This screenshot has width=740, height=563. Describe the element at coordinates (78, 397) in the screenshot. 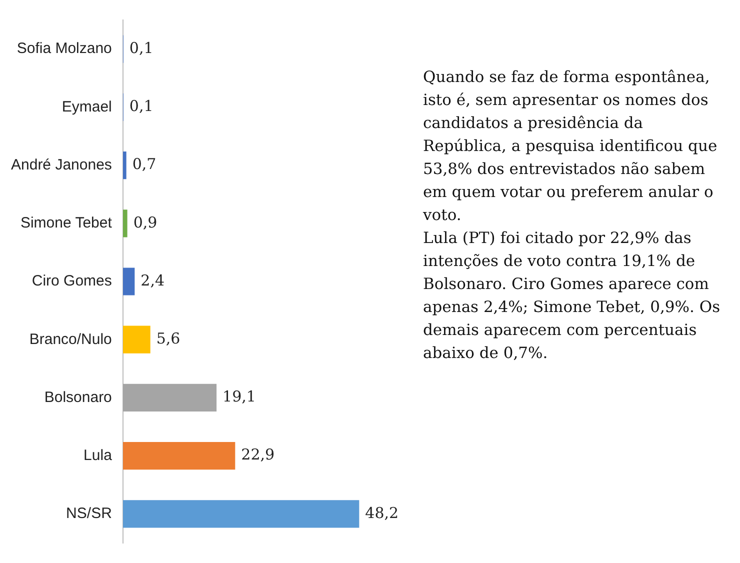

I see `y-tick-label: Bolsonaro` at that location.